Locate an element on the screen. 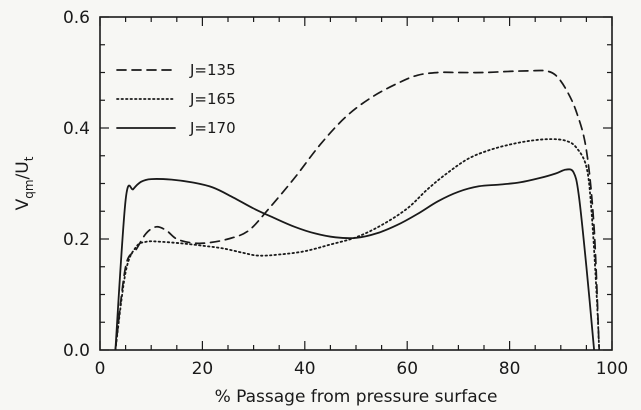 The image size is (641, 410). x-tick-label: 100 is located at coordinates (612, 369).